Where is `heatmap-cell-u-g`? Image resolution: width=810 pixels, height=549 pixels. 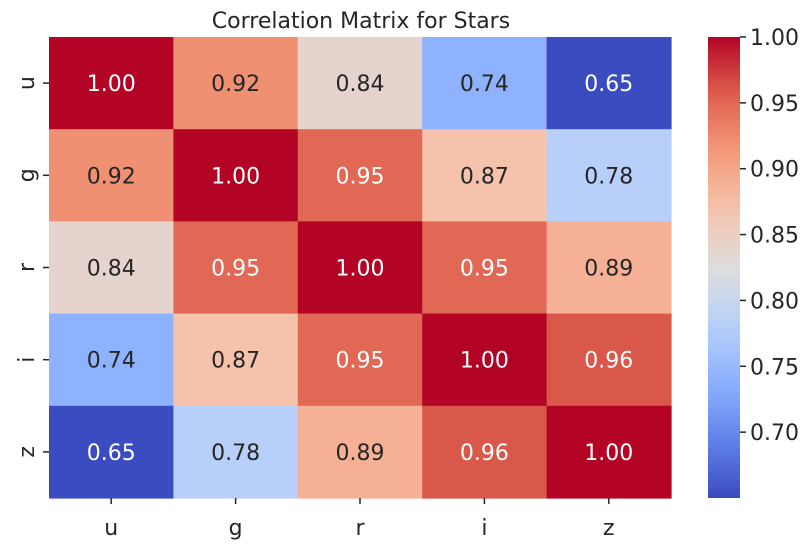
heatmap-cell-u-g is located at coordinates (236, 83).